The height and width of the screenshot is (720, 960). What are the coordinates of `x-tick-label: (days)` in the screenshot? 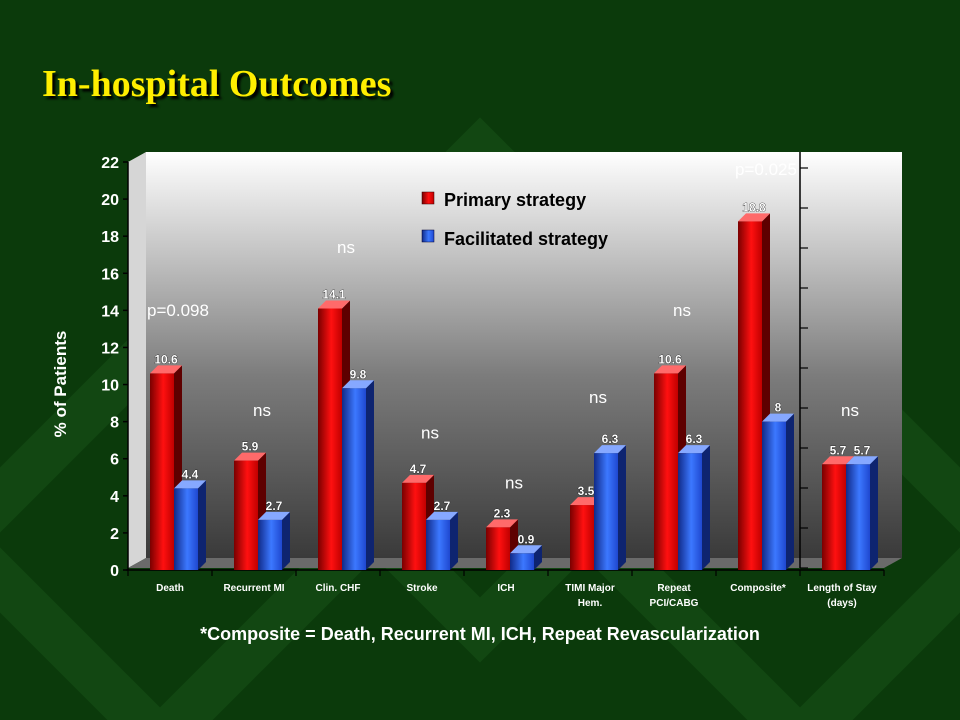 It's located at (841, 603).